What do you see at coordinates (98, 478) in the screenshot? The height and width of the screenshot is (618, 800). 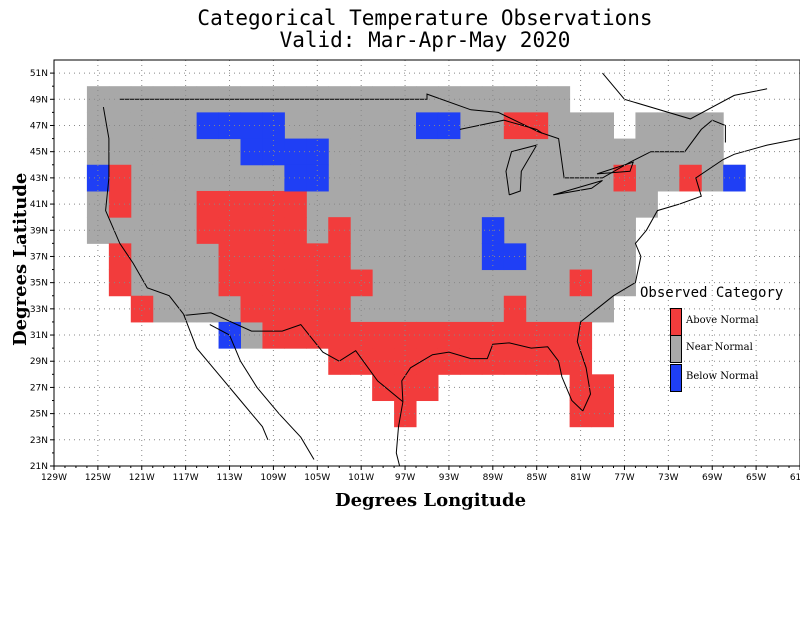 I see `x-tick-label: 125W` at bounding box center [98, 478].